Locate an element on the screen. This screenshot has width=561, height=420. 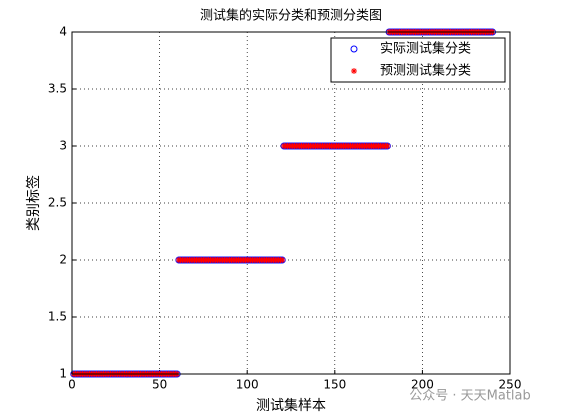
legend-label: 实际测试集分类 is located at coordinates (425, 49).